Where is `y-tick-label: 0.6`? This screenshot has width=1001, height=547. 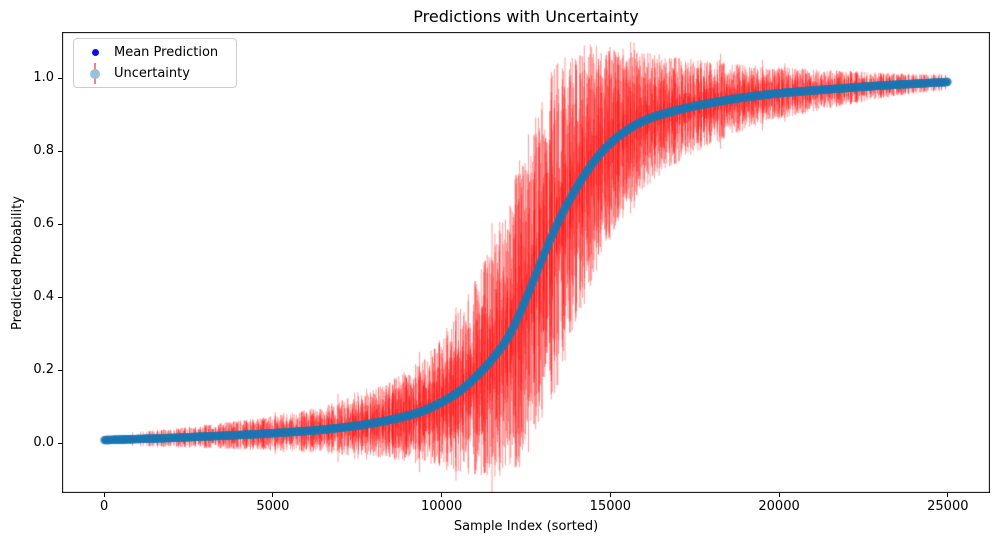
y-tick-label: 0.6 is located at coordinates (43, 224).